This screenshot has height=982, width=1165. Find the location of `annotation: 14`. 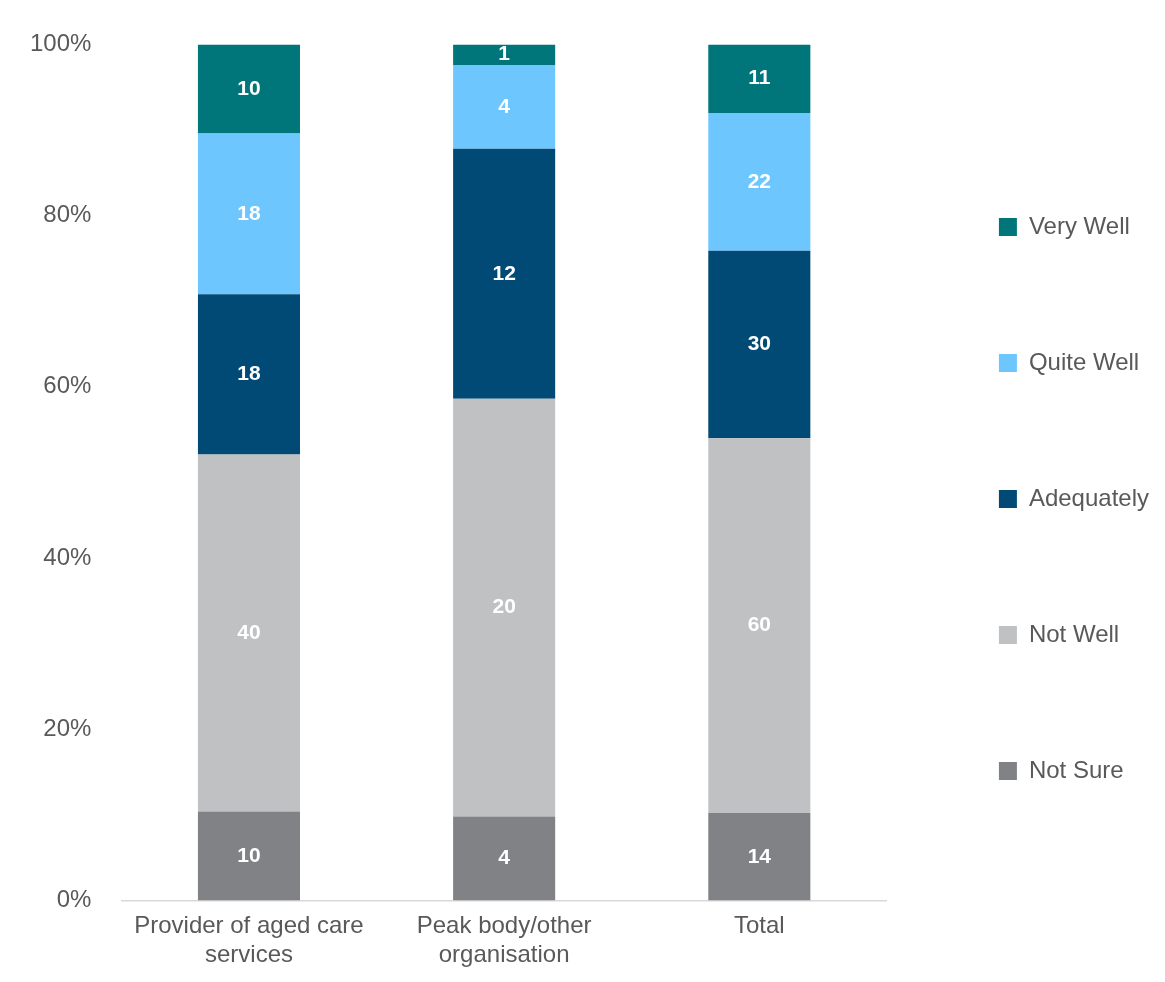

annotation: 14 is located at coordinates (759, 855).